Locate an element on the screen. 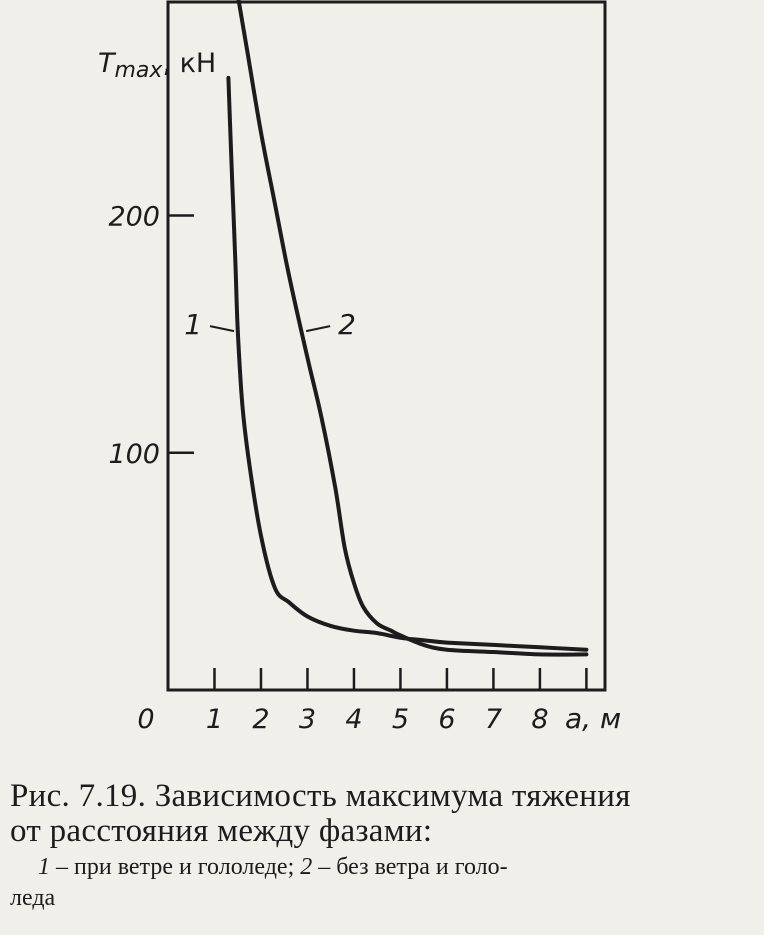 This screenshot has height=935, width=764. y-tick-label-200: 200 is located at coordinates (134, 217).